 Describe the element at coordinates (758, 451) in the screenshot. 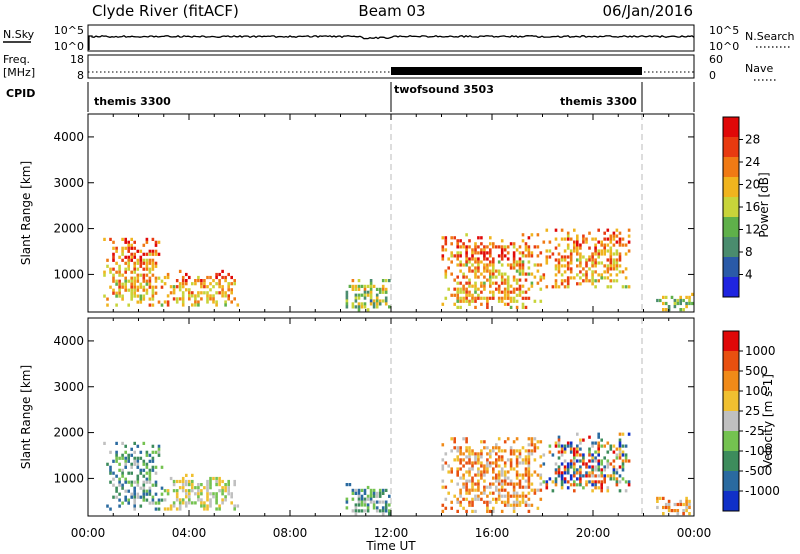

I see `colorbar-tick-label: -100` at that location.